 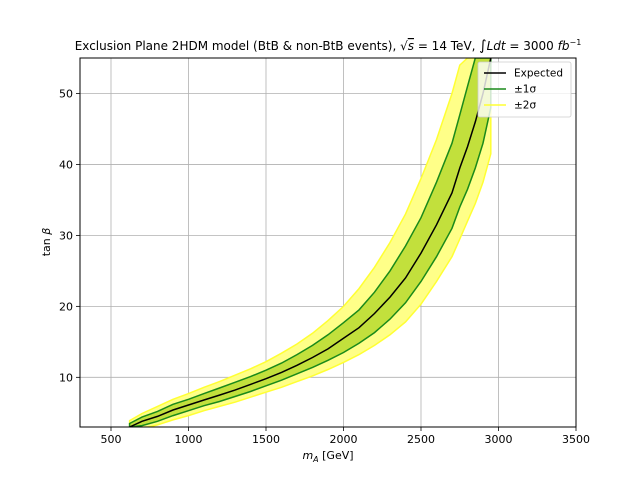 What do you see at coordinates (576, 439) in the screenshot?
I see `x-tick-label: 3500` at bounding box center [576, 439].